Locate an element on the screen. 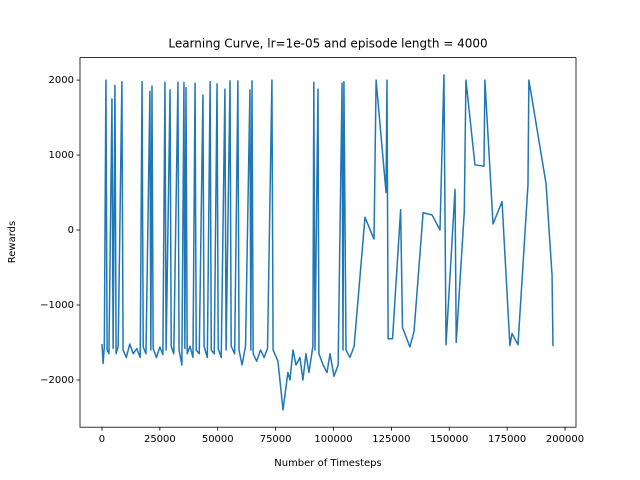  x-tick-label: 125000 is located at coordinates (391, 439).